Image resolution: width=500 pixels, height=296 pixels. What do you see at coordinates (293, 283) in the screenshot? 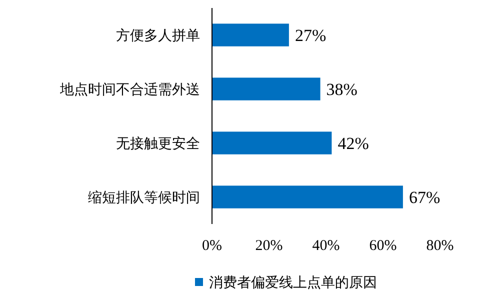
I see `legend-label: 消费者偏爱线上点单的原因` at bounding box center [293, 283].